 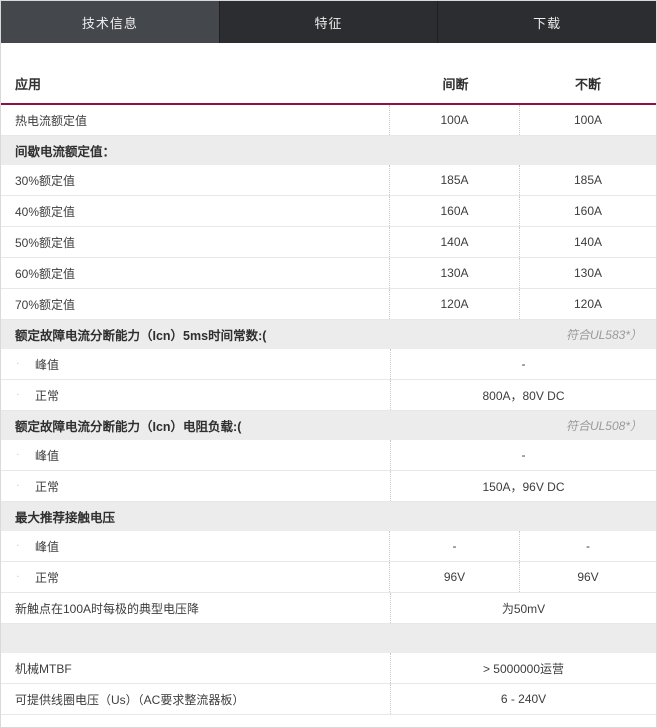 What do you see at coordinates (587, 546) in the screenshot?
I see `row-value-continuous: -` at bounding box center [587, 546].